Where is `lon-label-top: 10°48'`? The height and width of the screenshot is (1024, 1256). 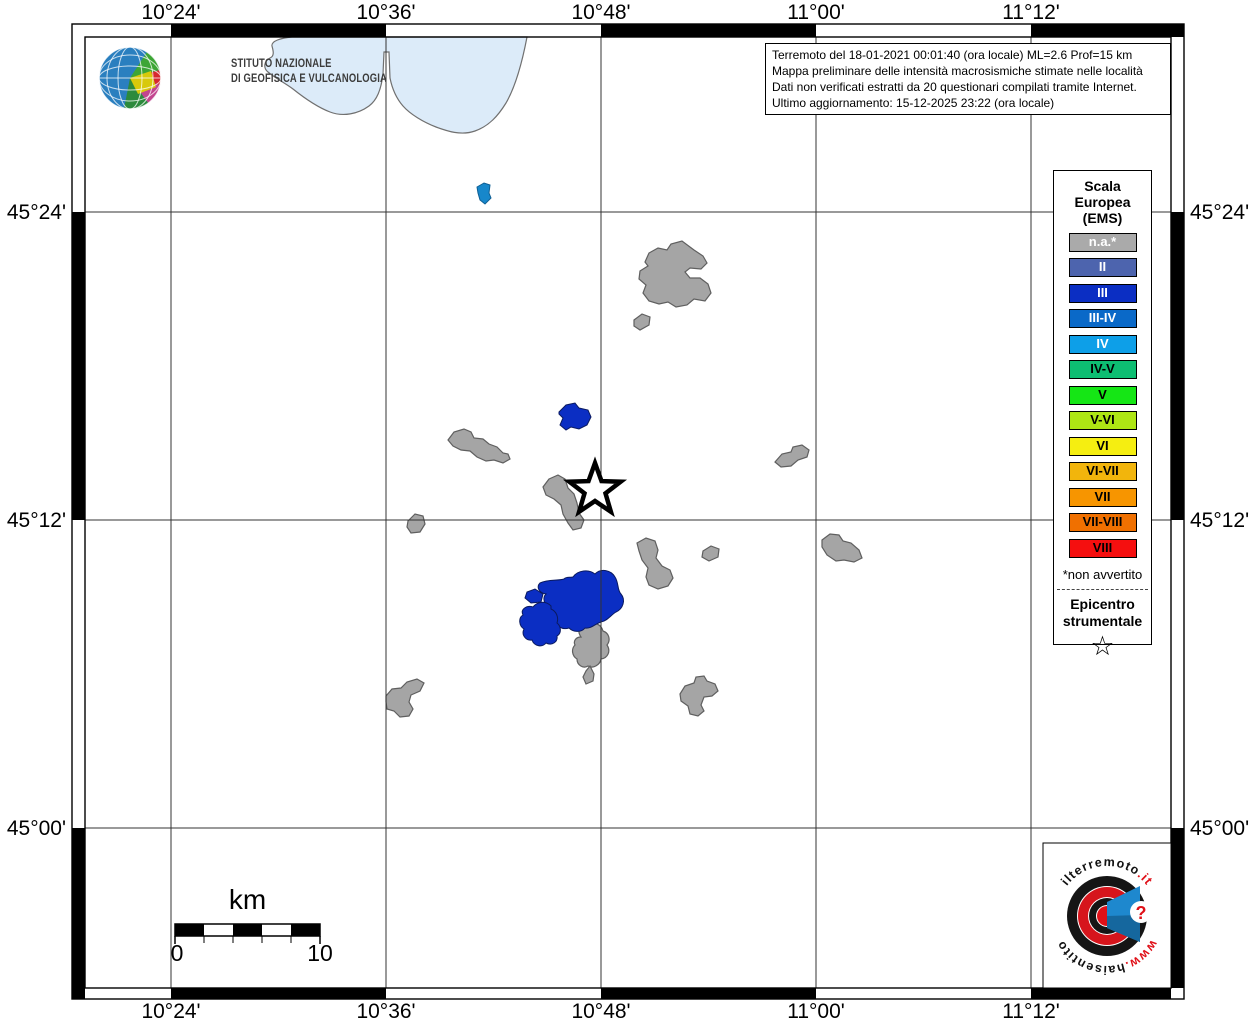 lon-label-top: 10°48' is located at coordinates (601, 12).